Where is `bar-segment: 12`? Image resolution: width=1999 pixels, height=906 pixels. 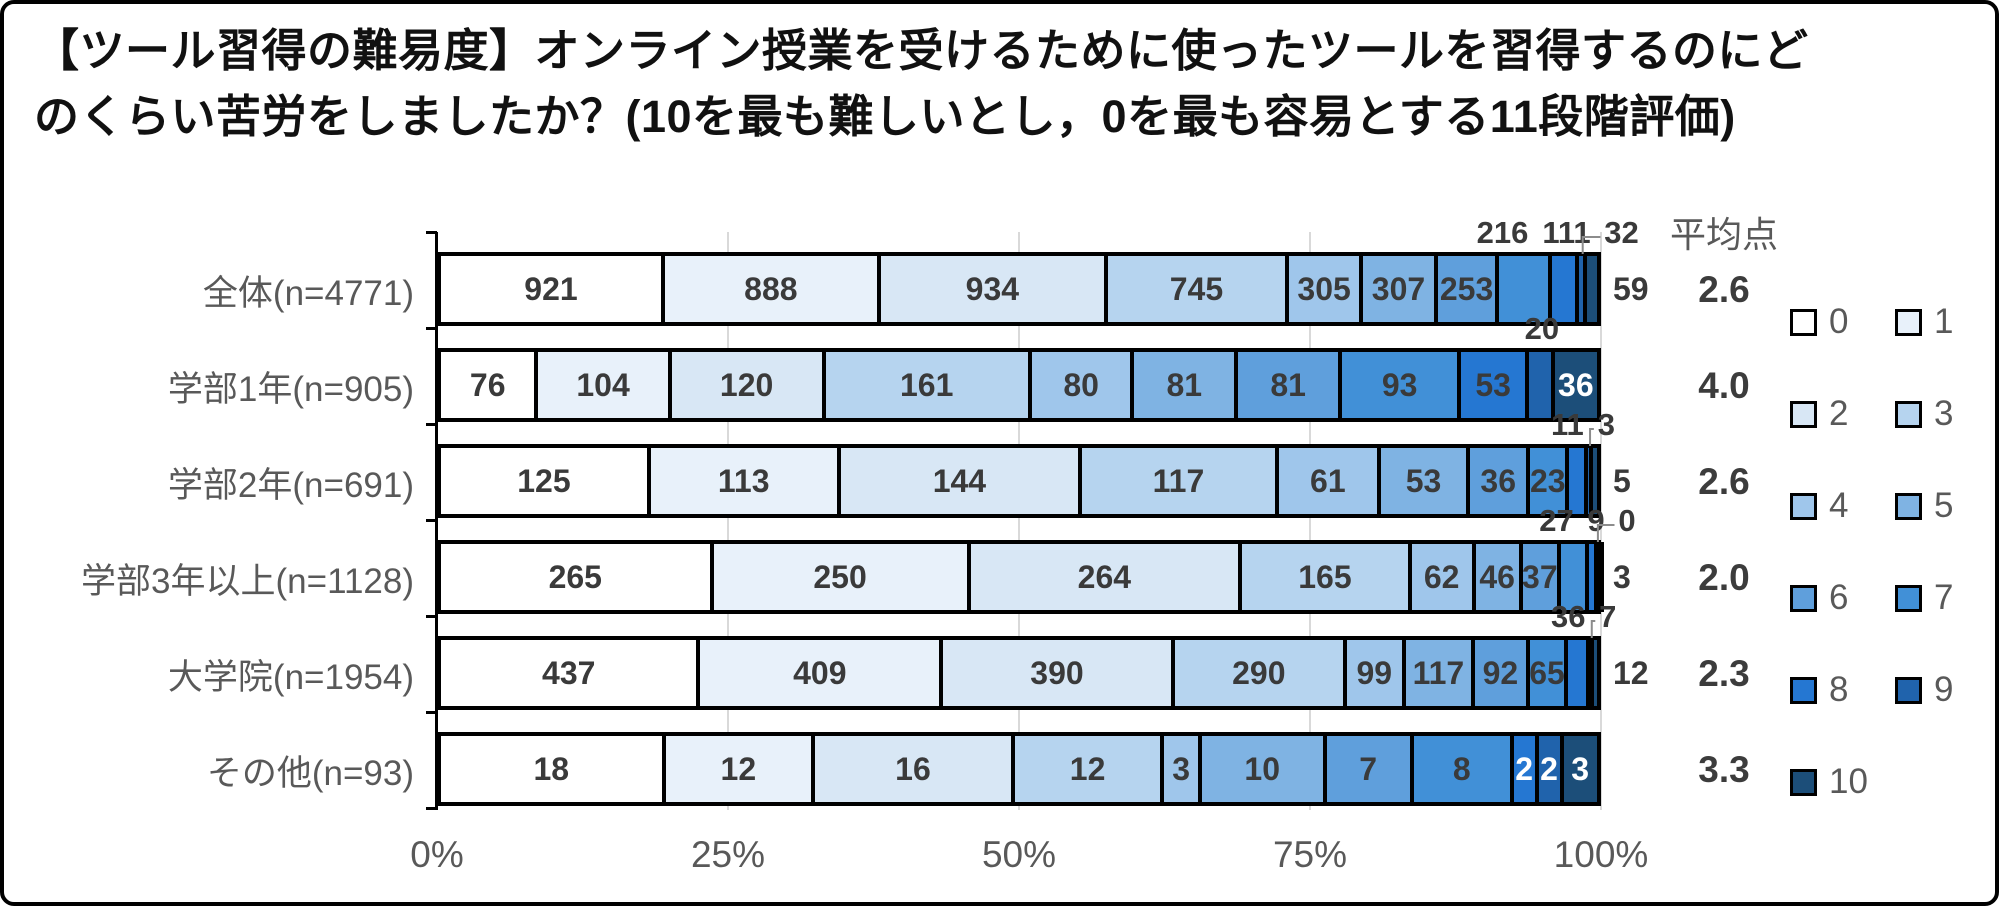
bar-segment: 12 is located at coordinates (1087, 769).